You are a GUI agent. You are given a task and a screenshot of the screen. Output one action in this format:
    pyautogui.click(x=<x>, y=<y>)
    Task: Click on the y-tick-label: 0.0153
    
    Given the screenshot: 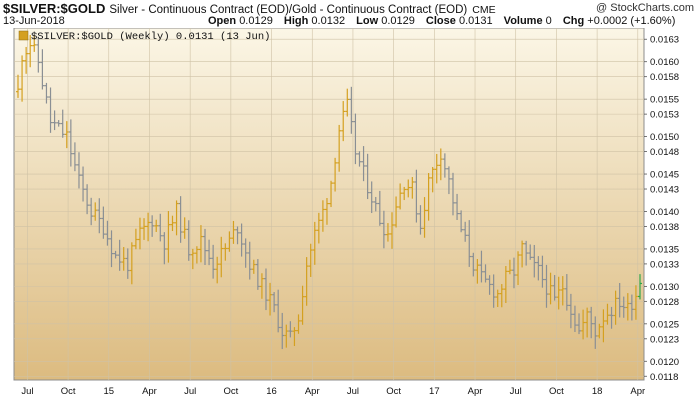 What is the action you would take?
    pyautogui.click(x=664, y=115)
    